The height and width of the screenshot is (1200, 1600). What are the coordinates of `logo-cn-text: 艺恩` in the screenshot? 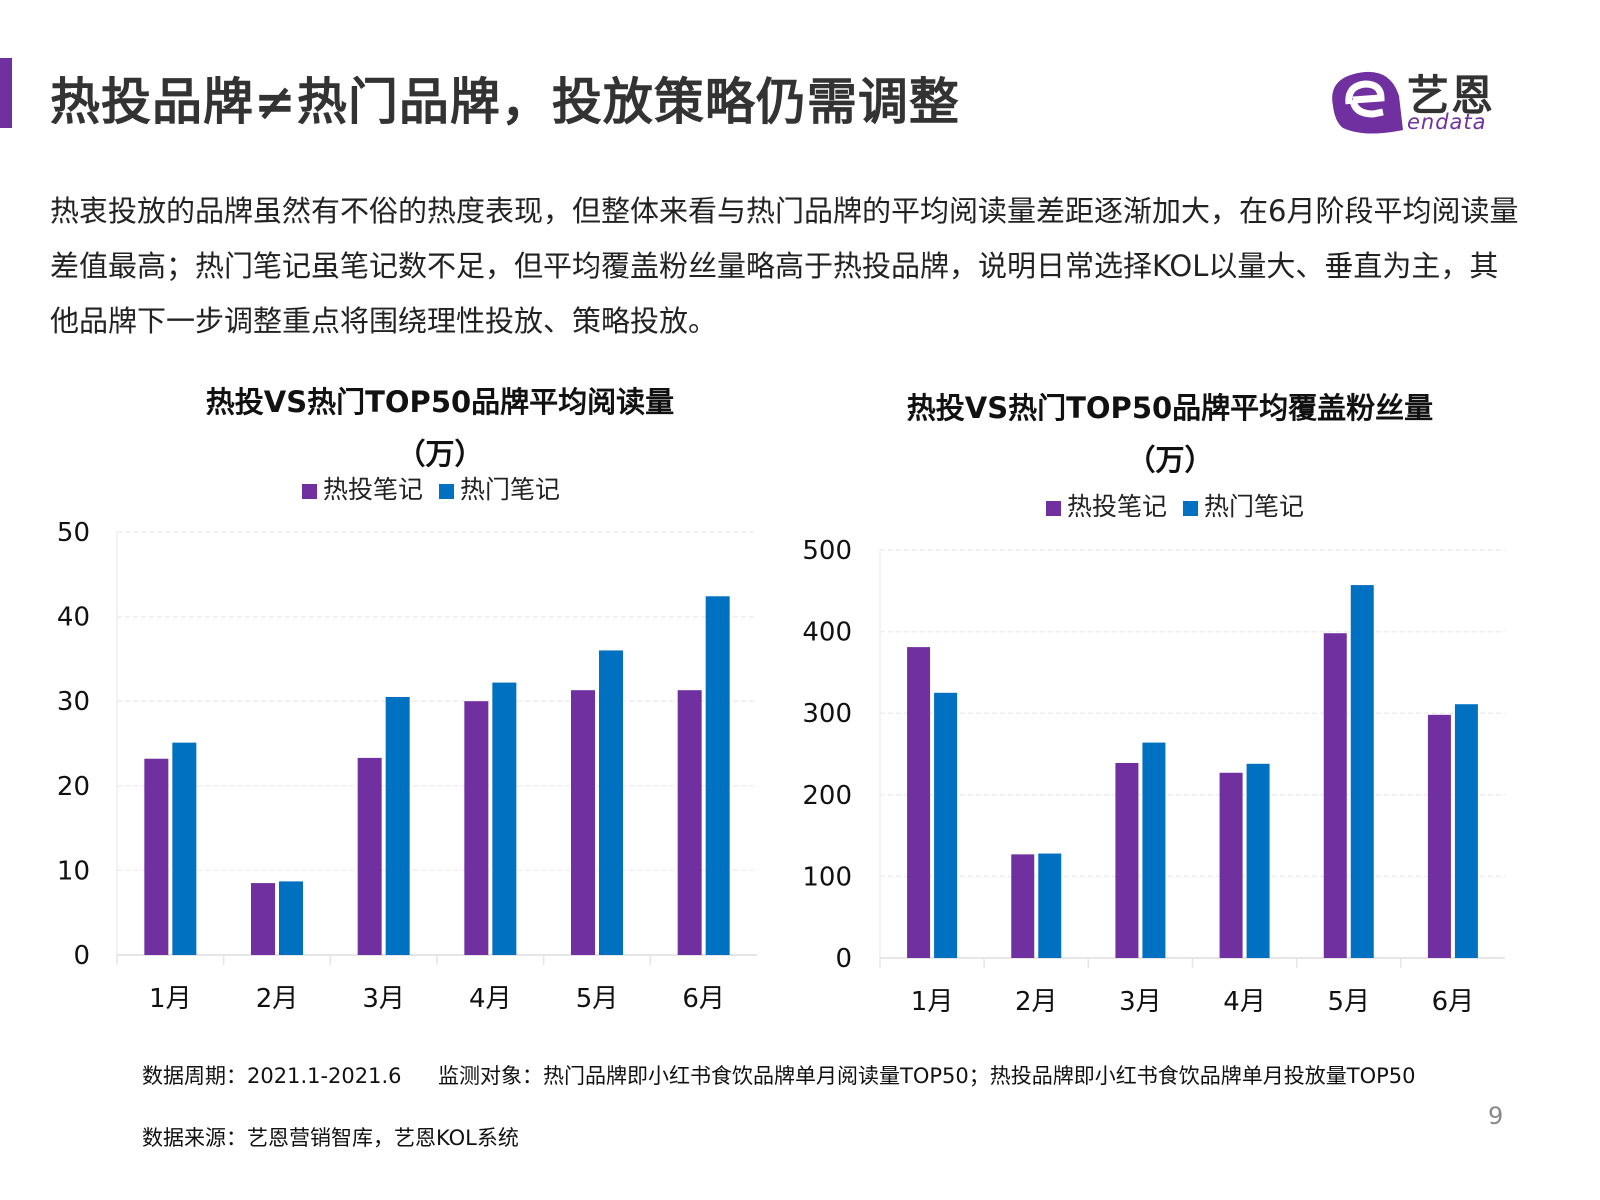 It's located at (1451, 95).